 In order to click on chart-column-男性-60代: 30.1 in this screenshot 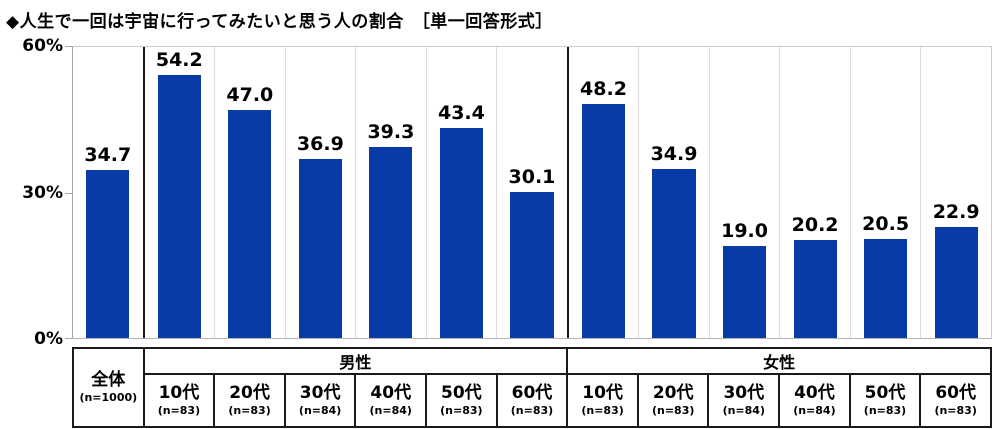, I will do `click(533, 192)`.